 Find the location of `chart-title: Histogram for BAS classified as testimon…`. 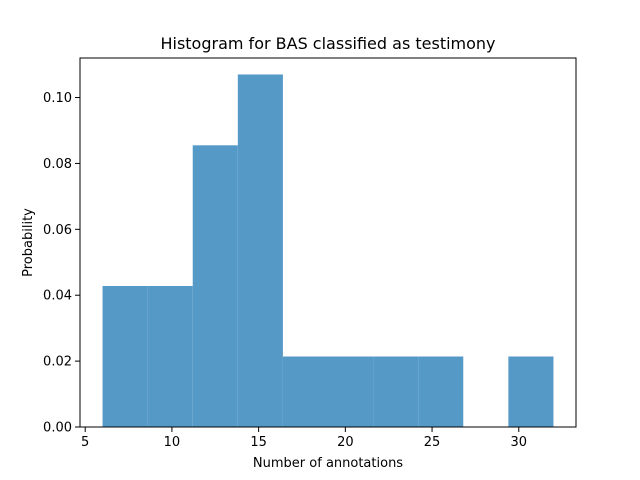

chart-title: Histogram for BAS classified as testimon… is located at coordinates (327, 43).